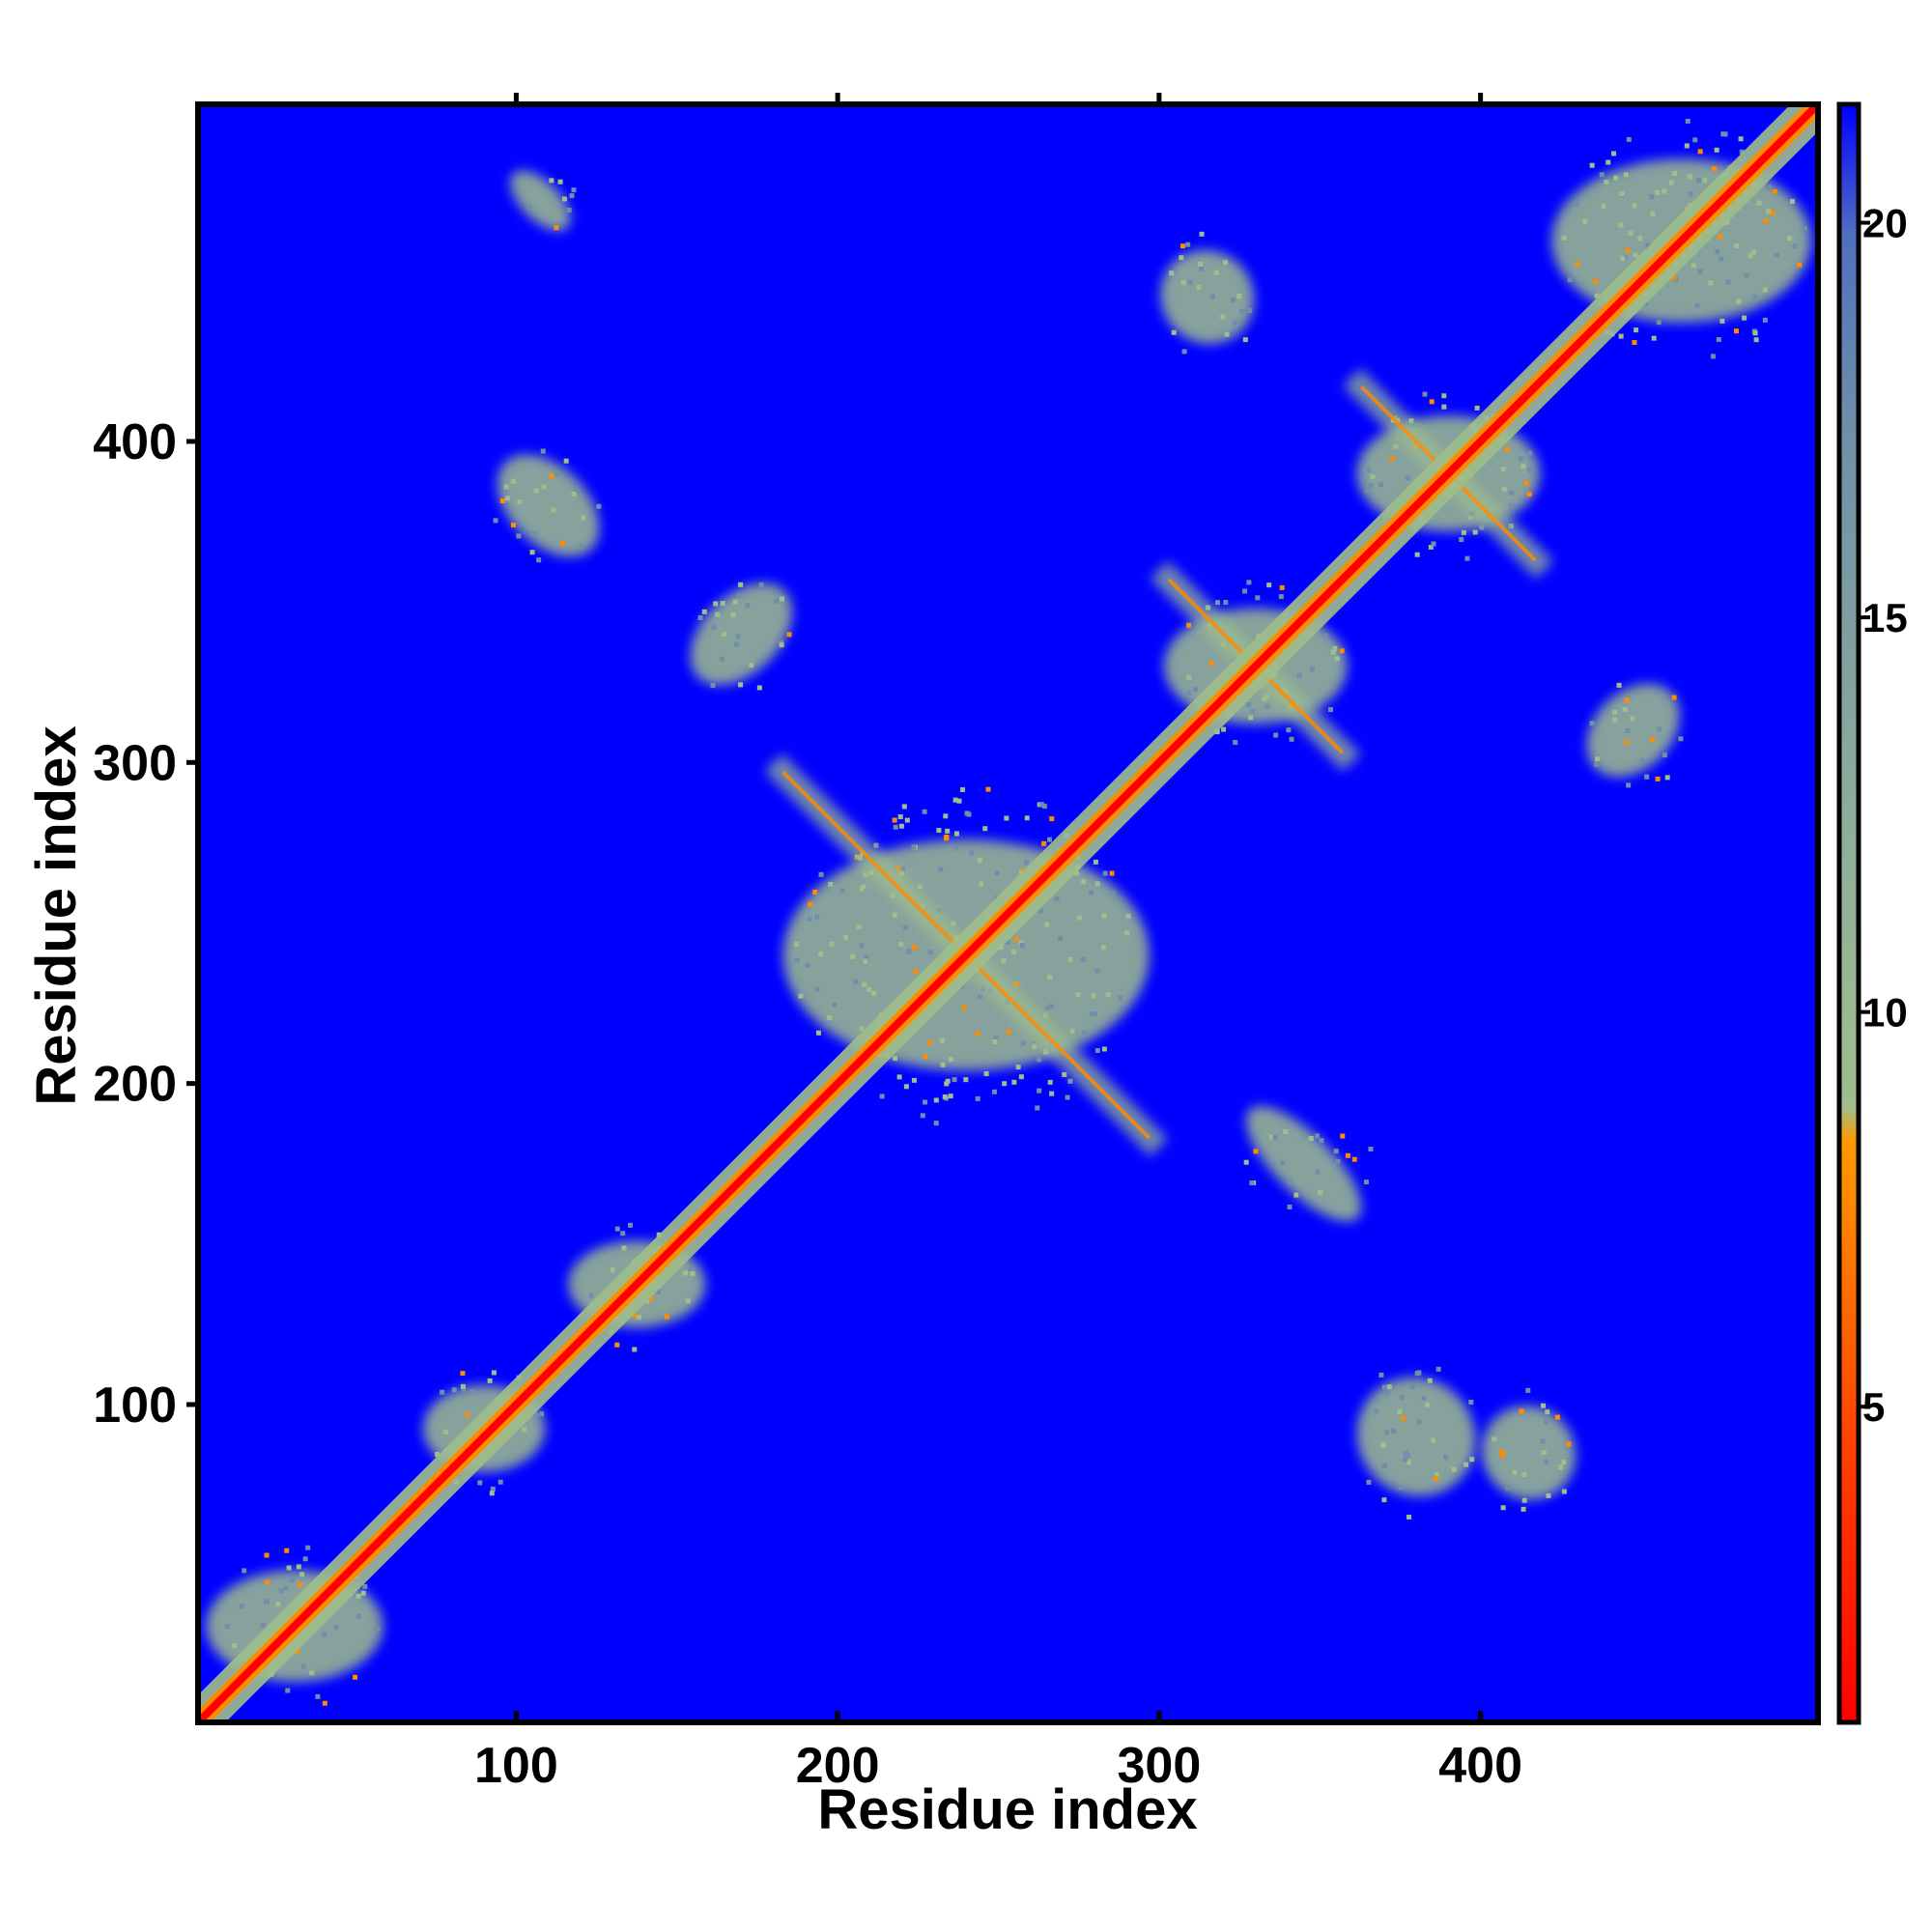 Image resolution: width=1932 pixels, height=1932 pixels. What do you see at coordinates (1007, 1809) in the screenshot?
I see `x-axis-title: Residue index` at bounding box center [1007, 1809].